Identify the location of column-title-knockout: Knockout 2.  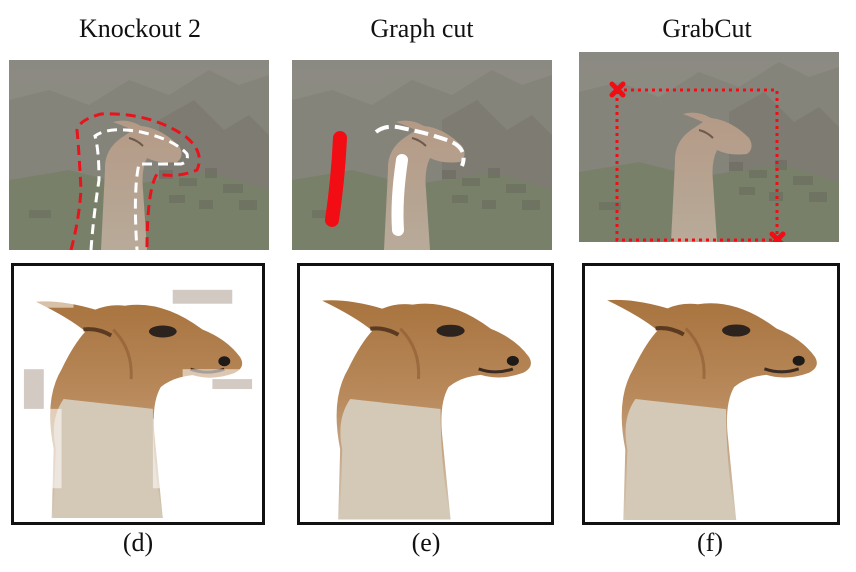
(140, 28).